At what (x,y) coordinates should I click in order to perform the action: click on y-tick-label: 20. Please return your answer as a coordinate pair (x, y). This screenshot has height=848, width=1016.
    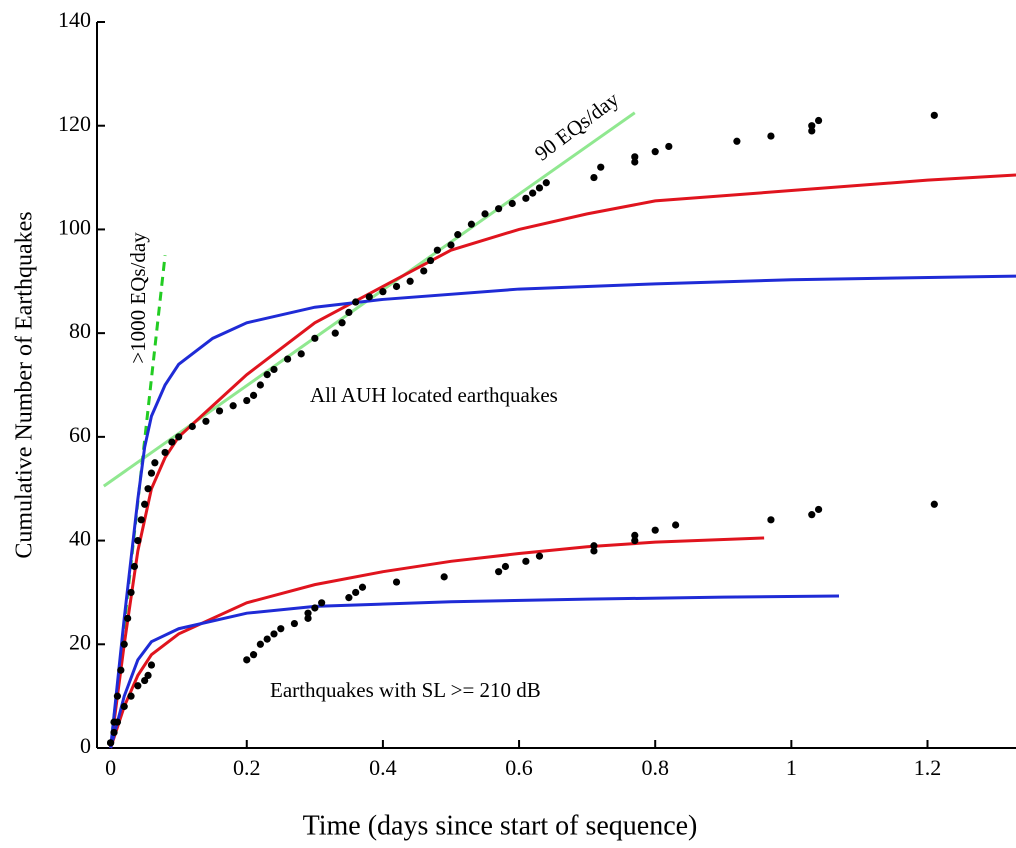
    Looking at the image, I should click on (80, 641).